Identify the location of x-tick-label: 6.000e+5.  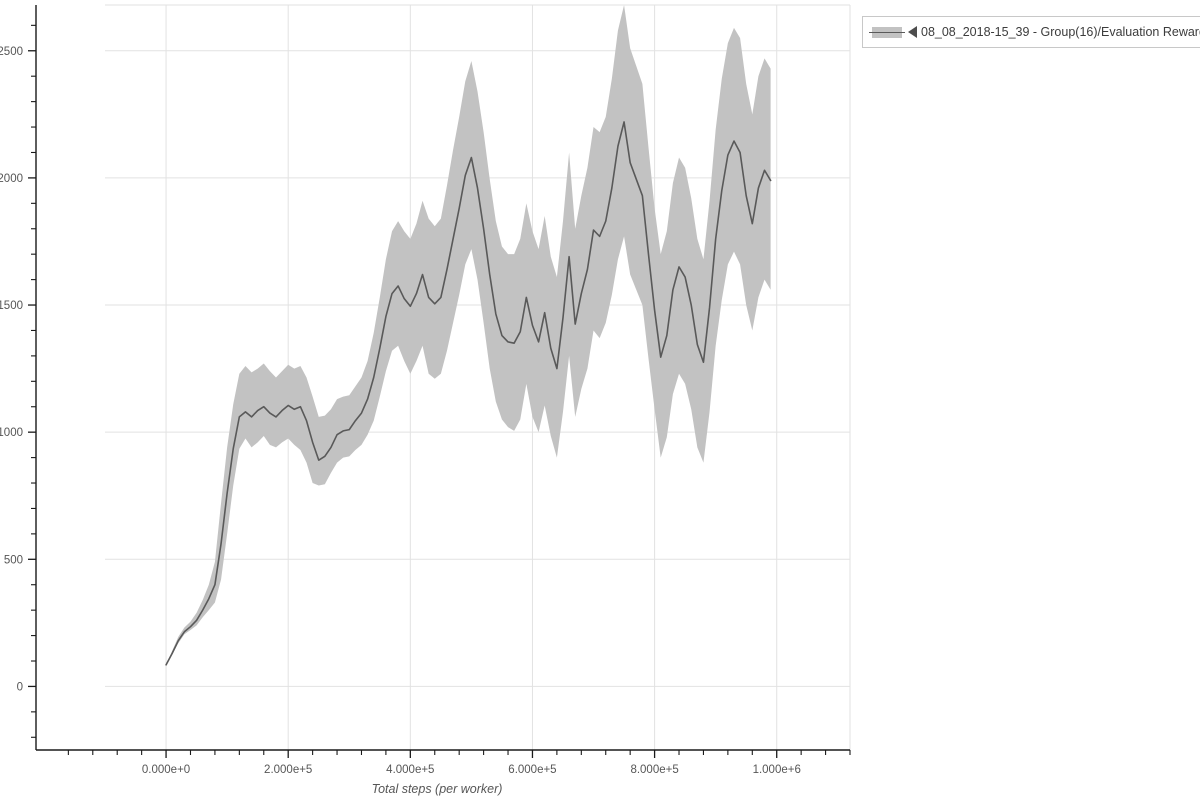
(532, 770).